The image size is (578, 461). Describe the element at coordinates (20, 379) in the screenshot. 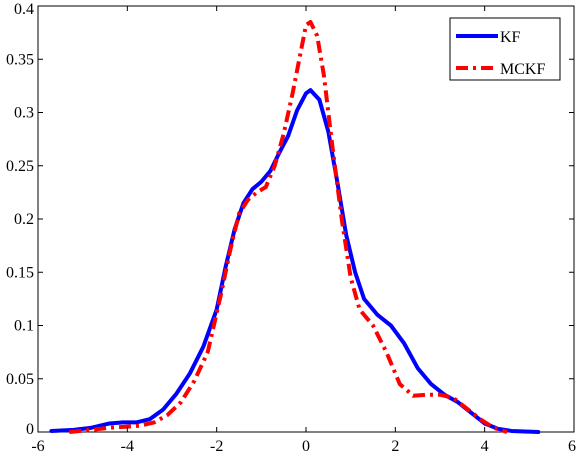

I see `y-tick-label: 0.05` at that location.